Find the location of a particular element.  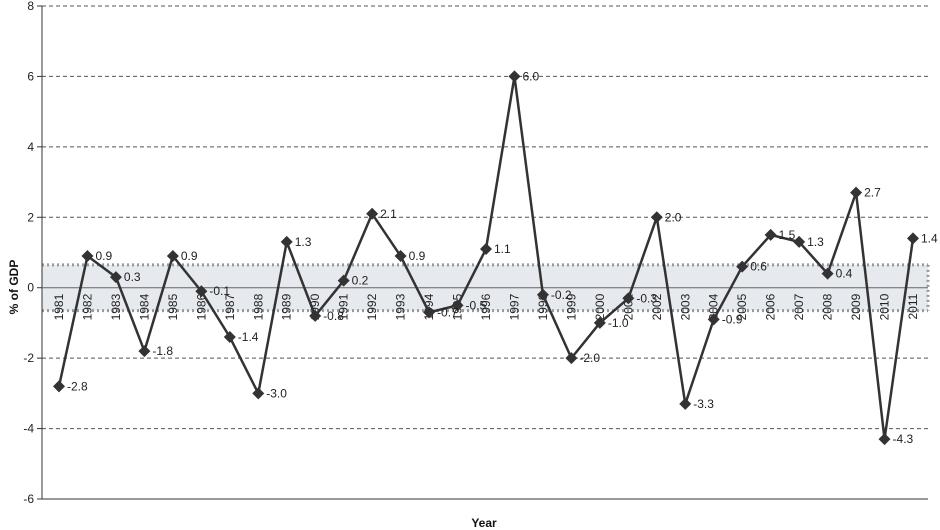

x-tick-label: 2003 is located at coordinates (685, 306).